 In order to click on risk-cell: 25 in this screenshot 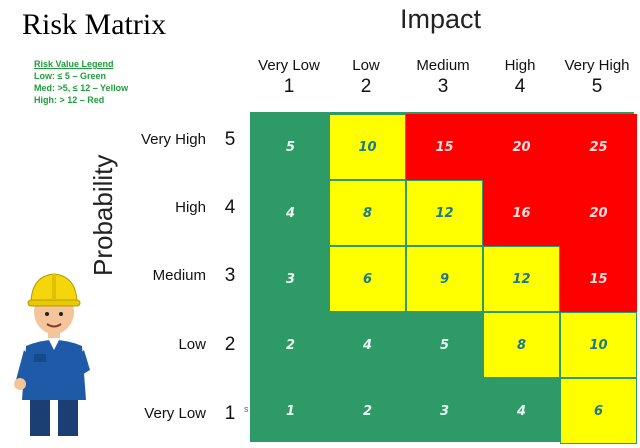, I will do `click(598, 147)`.